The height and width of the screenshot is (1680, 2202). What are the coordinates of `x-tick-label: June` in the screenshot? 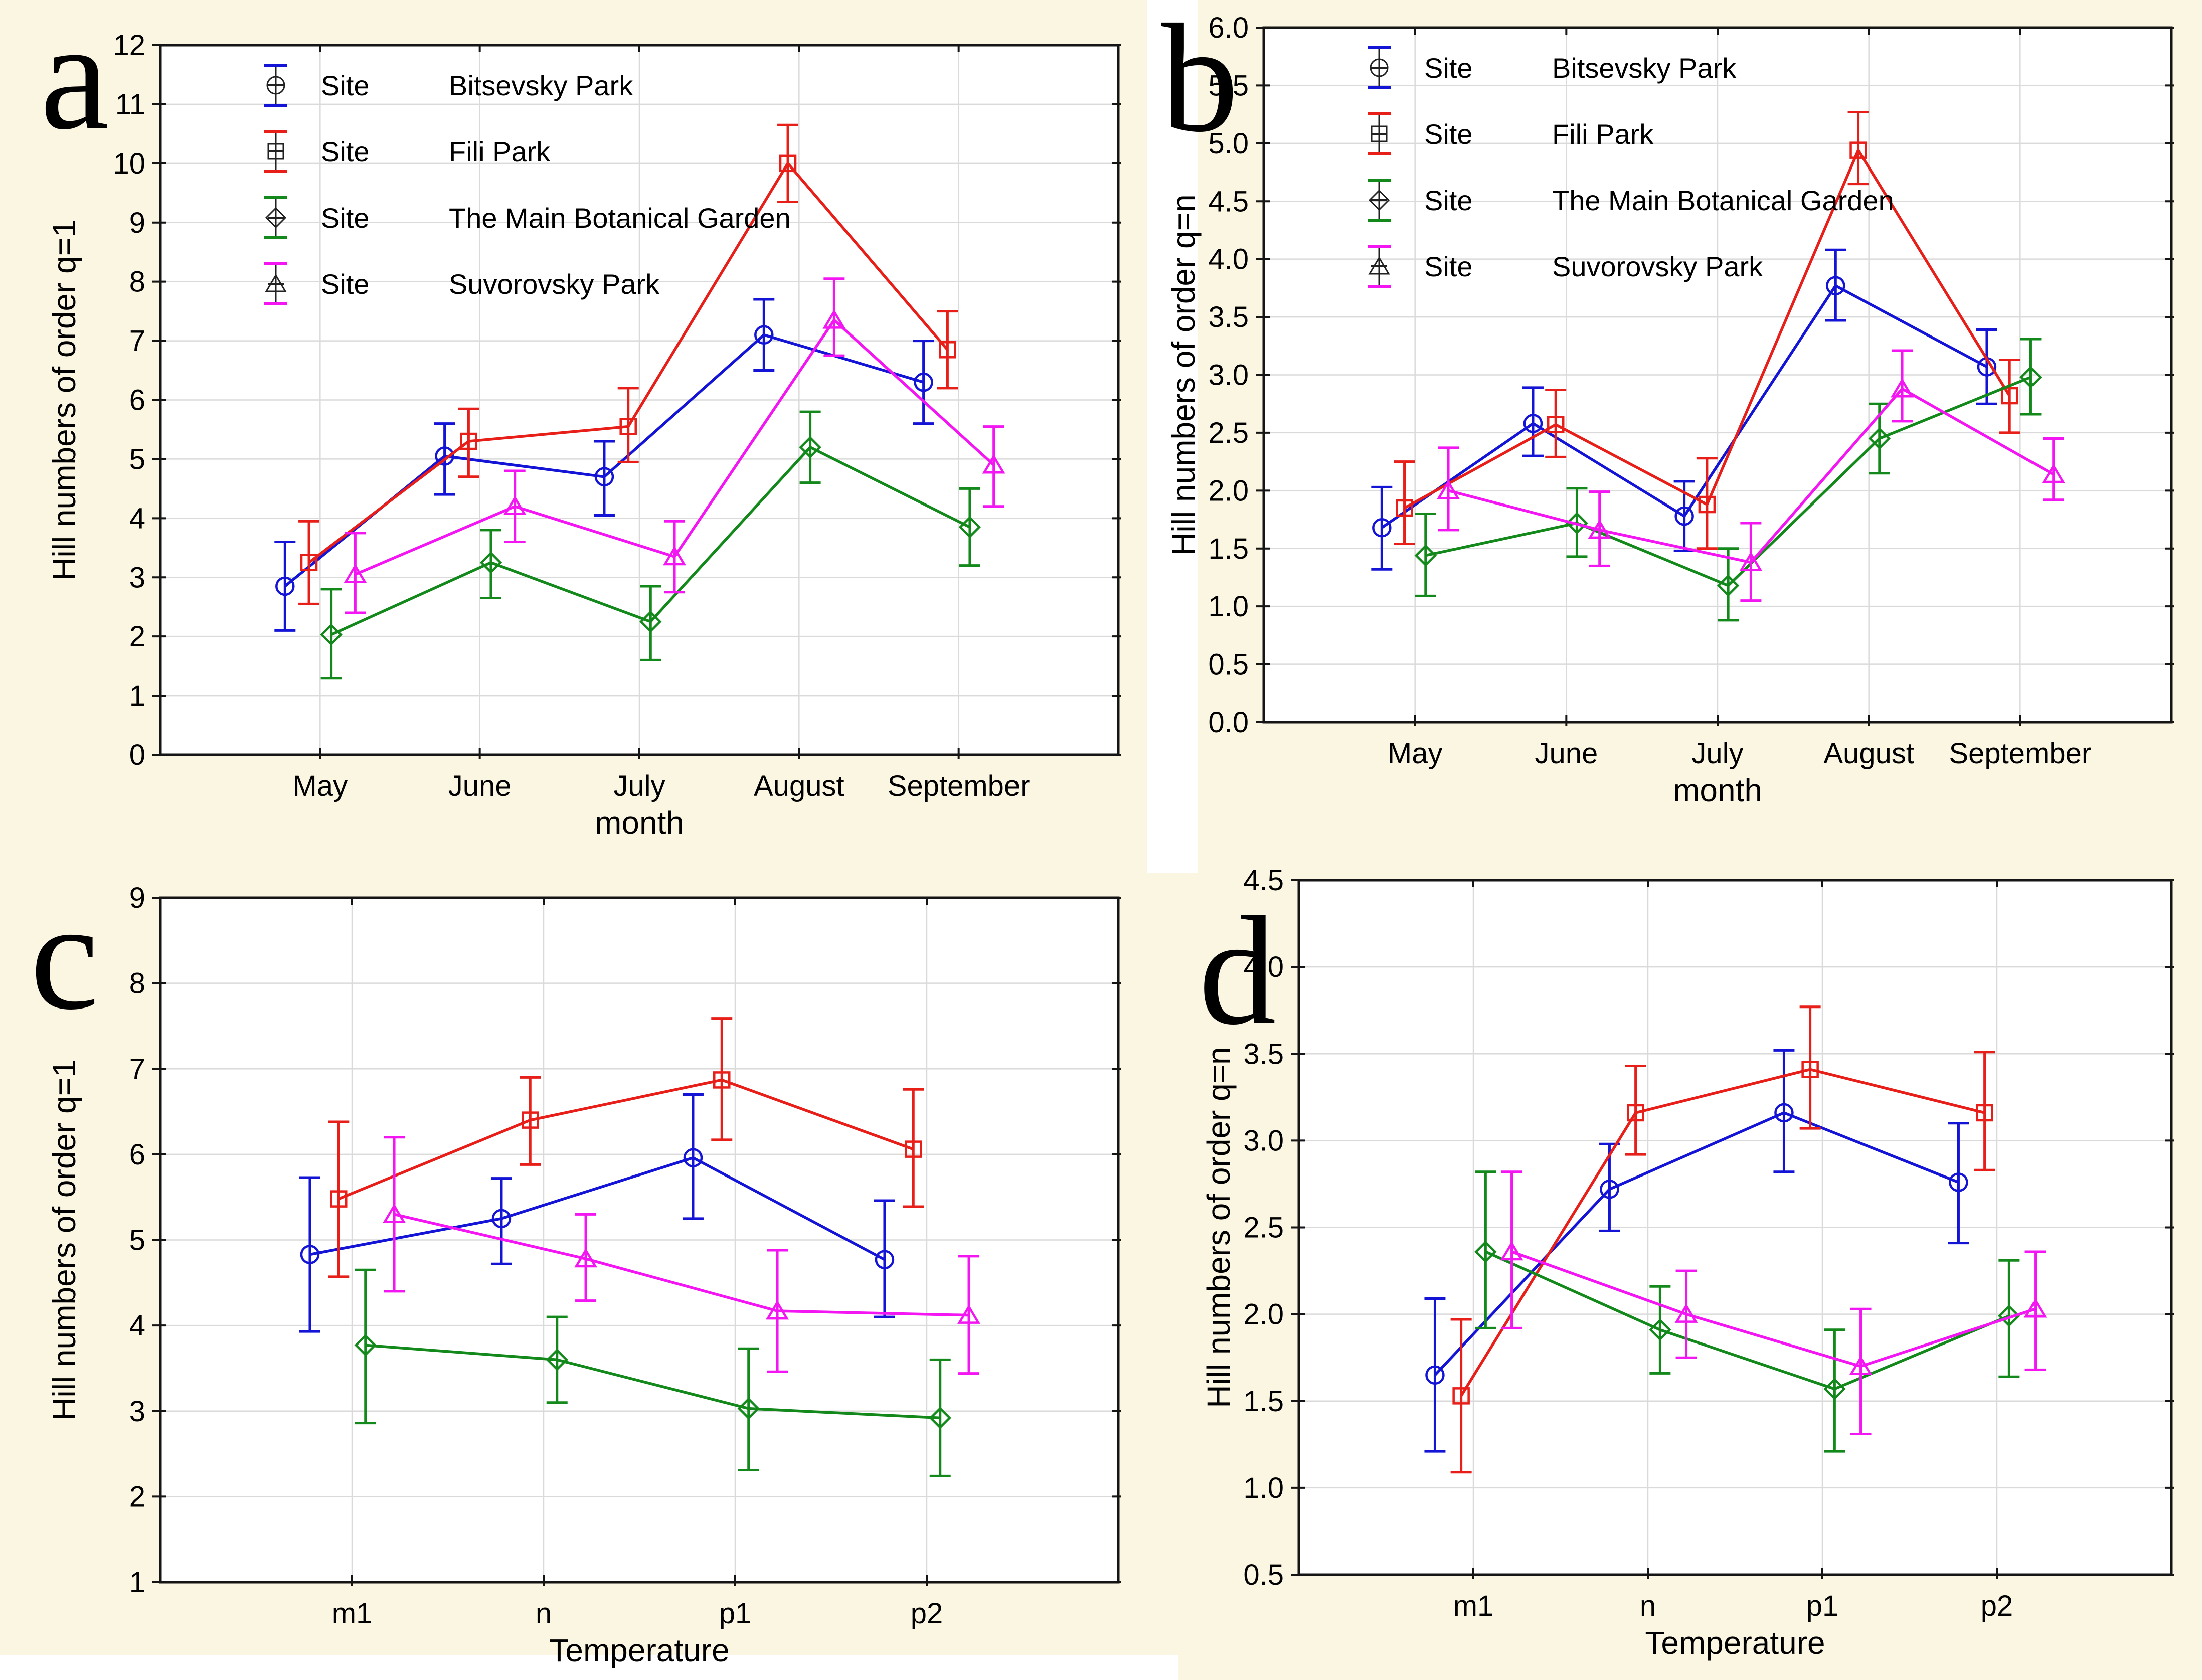 It's located at (480, 786).